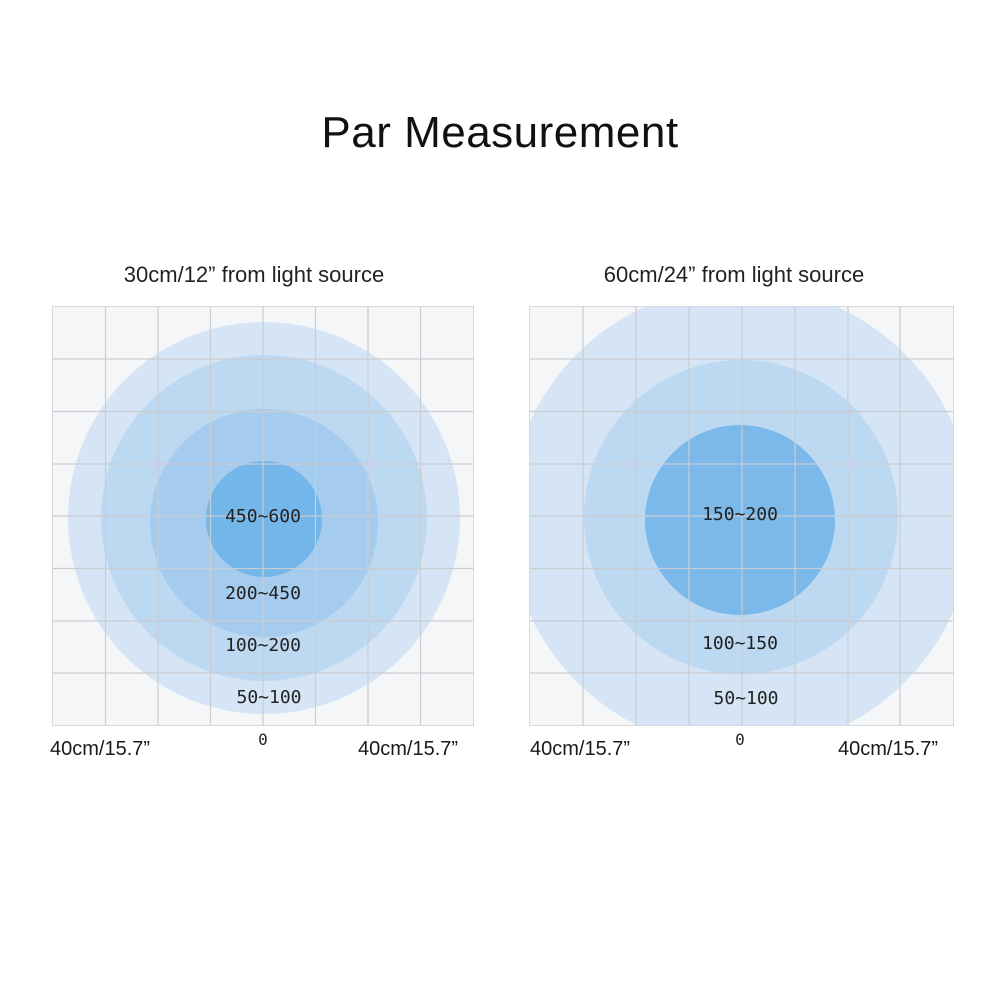 Image resolution: width=1000 pixels, height=1000 pixels. What do you see at coordinates (500, 132) in the screenshot?
I see `page-title: Par Measurement` at bounding box center [500, 132].